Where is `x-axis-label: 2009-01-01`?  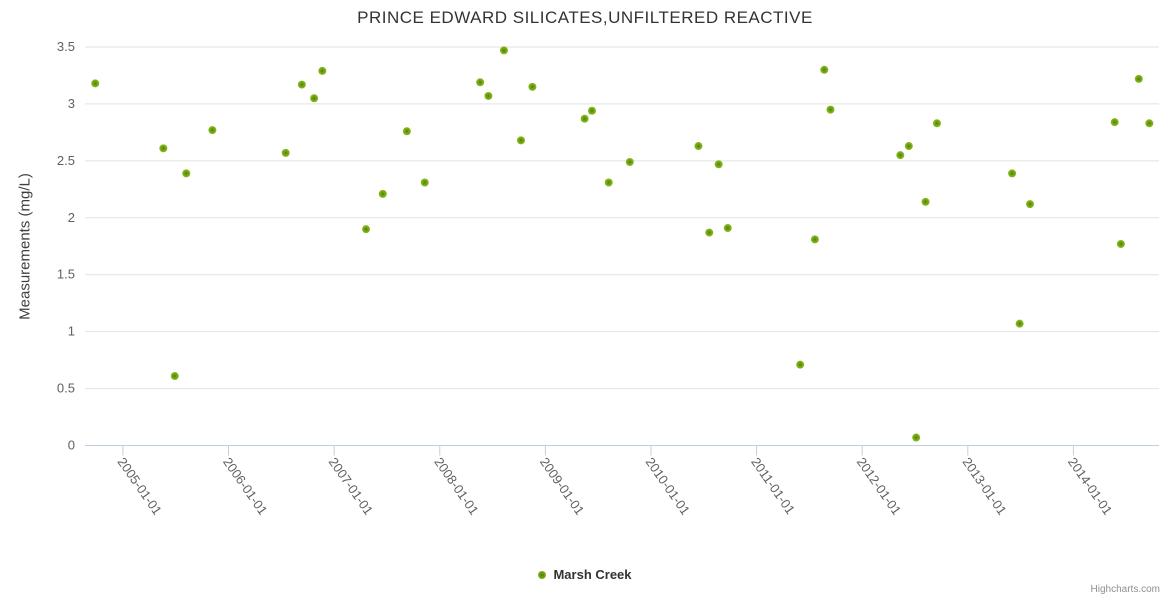 x-axis-label: 2009-01-01 is located at coordinates (562, 486).